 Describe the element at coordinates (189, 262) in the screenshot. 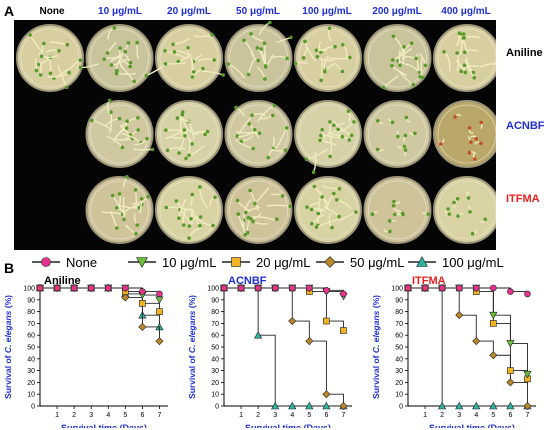

I see `legend-label-10-g-ml: 10 μg/mL` at that location.